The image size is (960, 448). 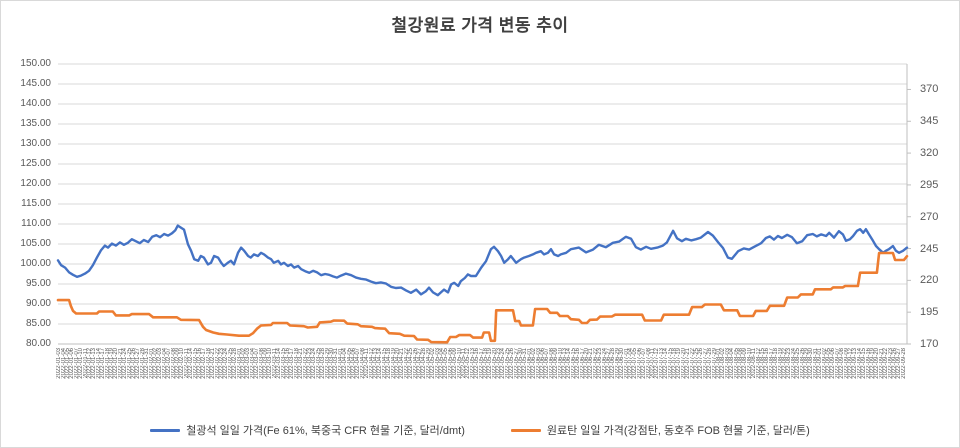 What do you see at coordinates (929, 184) in the screenshot?
I see `y-right-tick-label: 295` at bounding box center [929, 184].